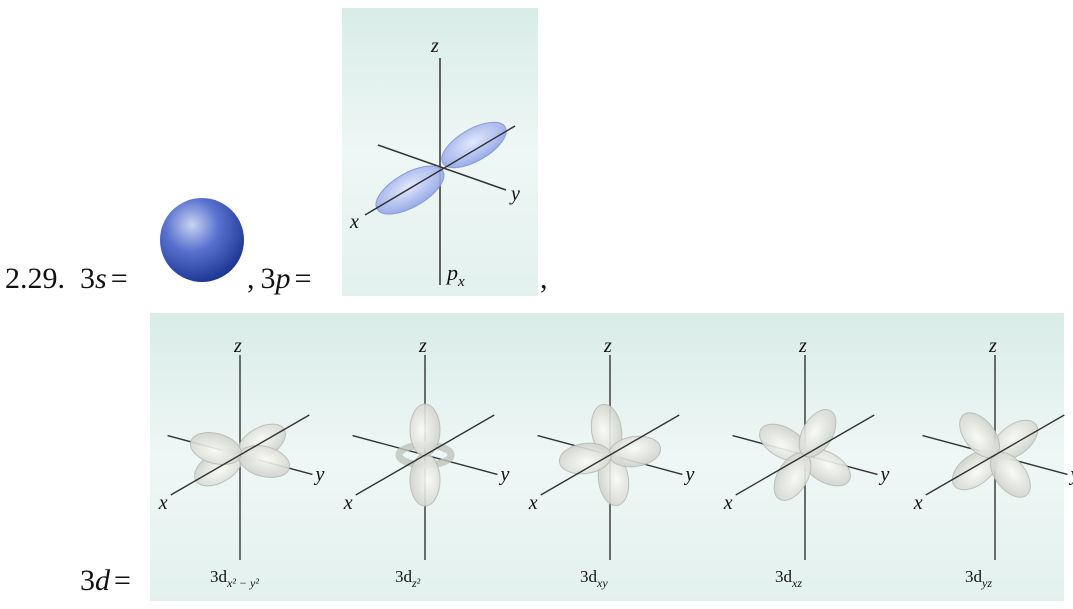 The width and height of the screenshot is (1073, 609). I want to click on p-label: , 3p =, so click(279, 278).